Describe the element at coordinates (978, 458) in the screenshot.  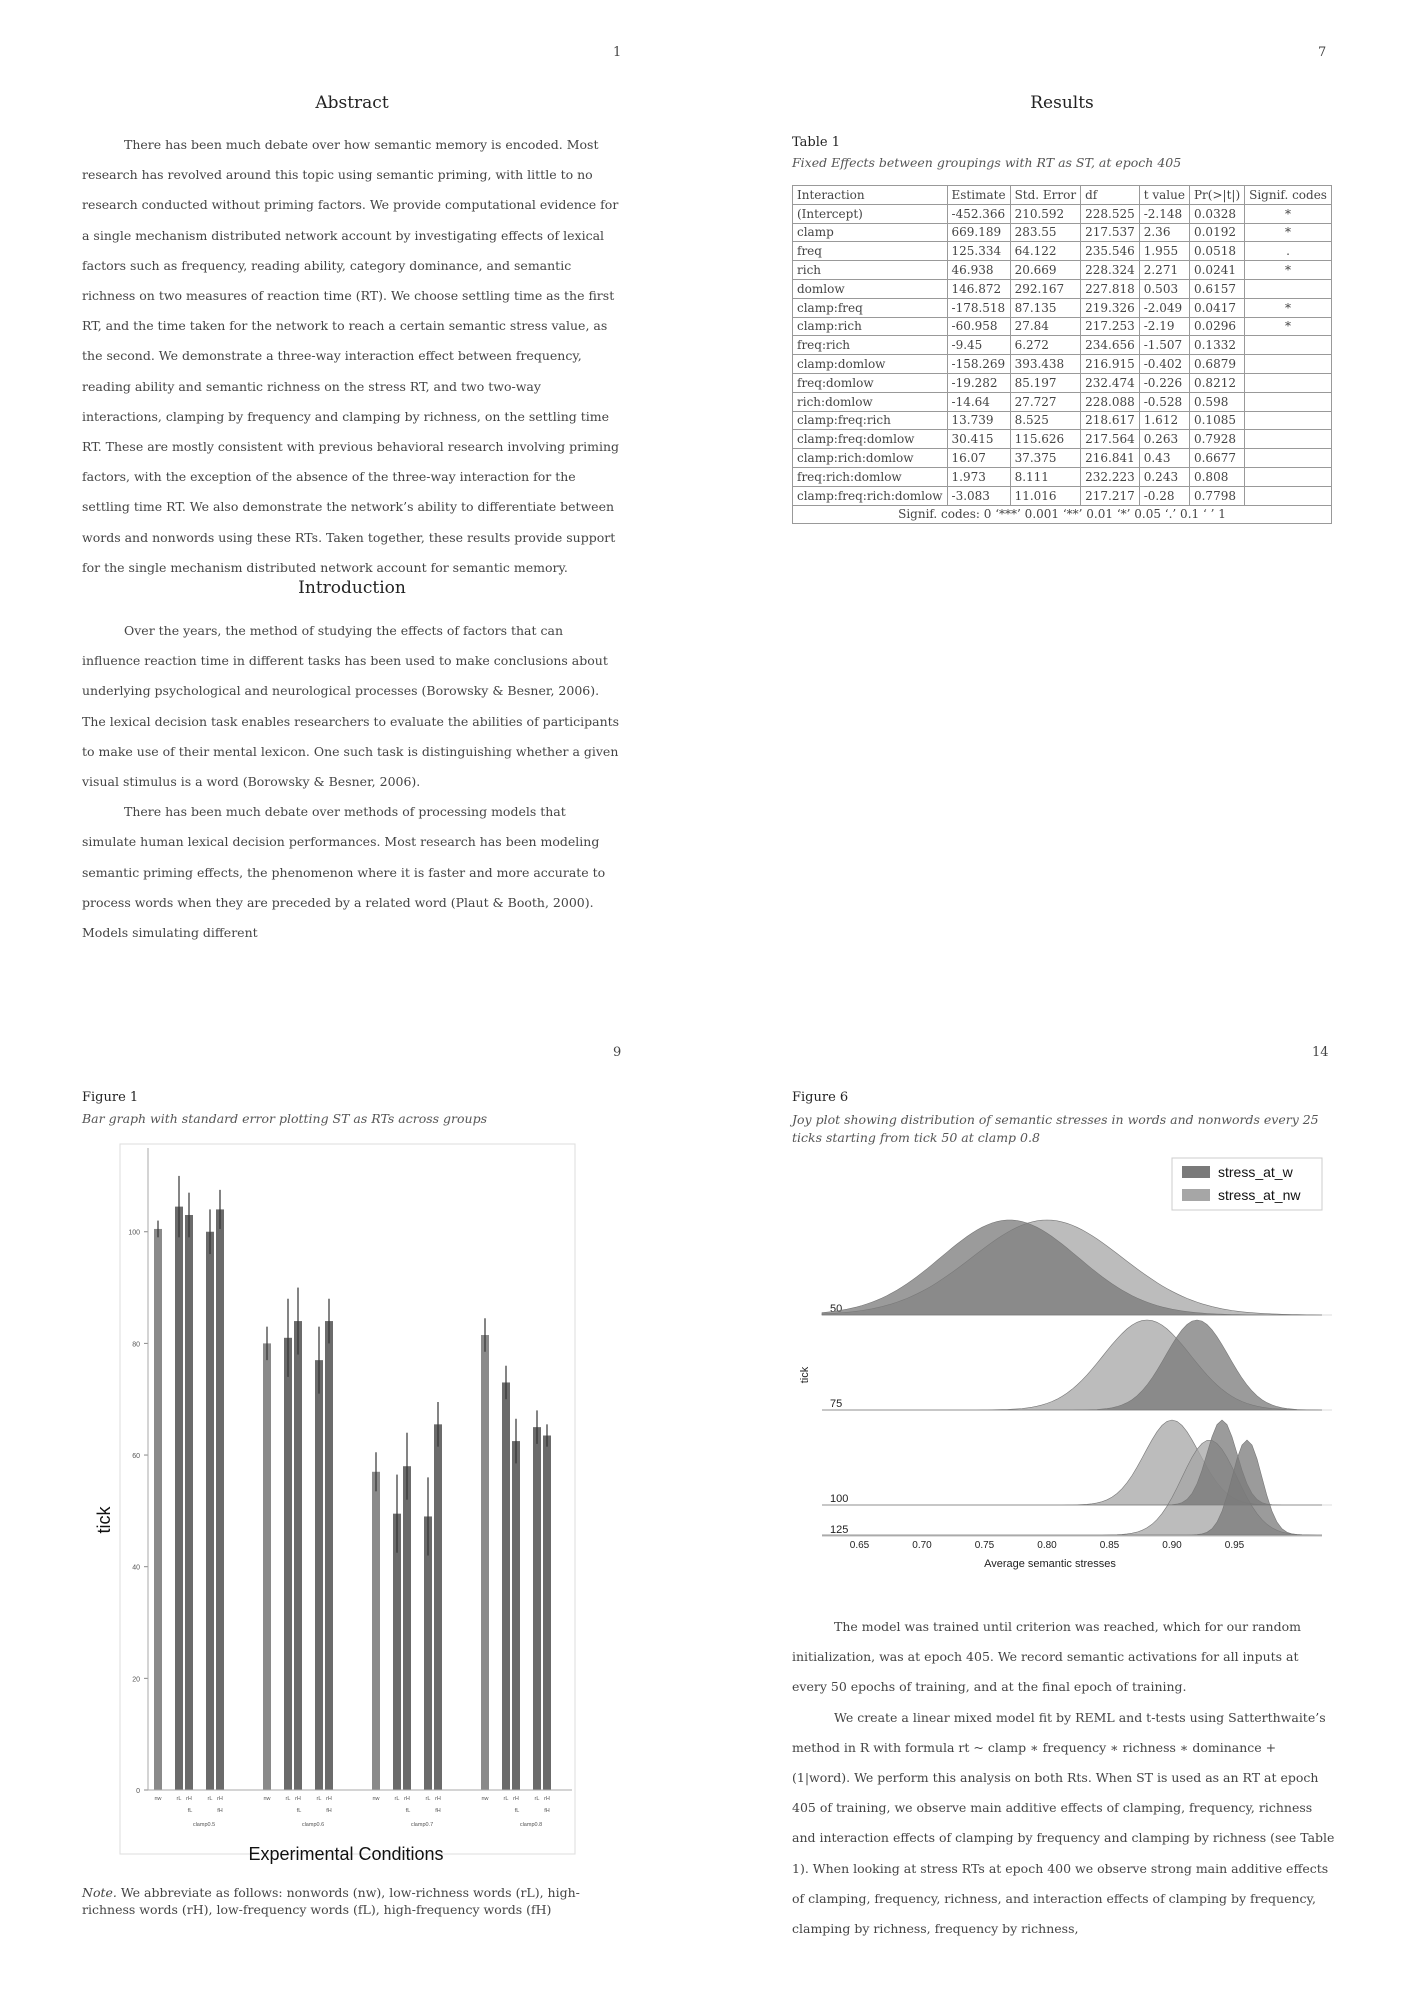
I see `table-cell: 16.07` at that location.